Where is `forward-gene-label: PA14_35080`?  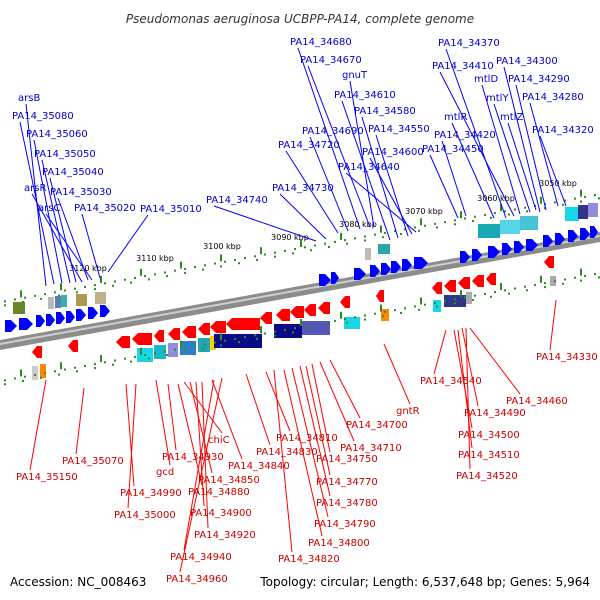 forward-gene-label: PA14_35080 is located at coordinates (43, 116).